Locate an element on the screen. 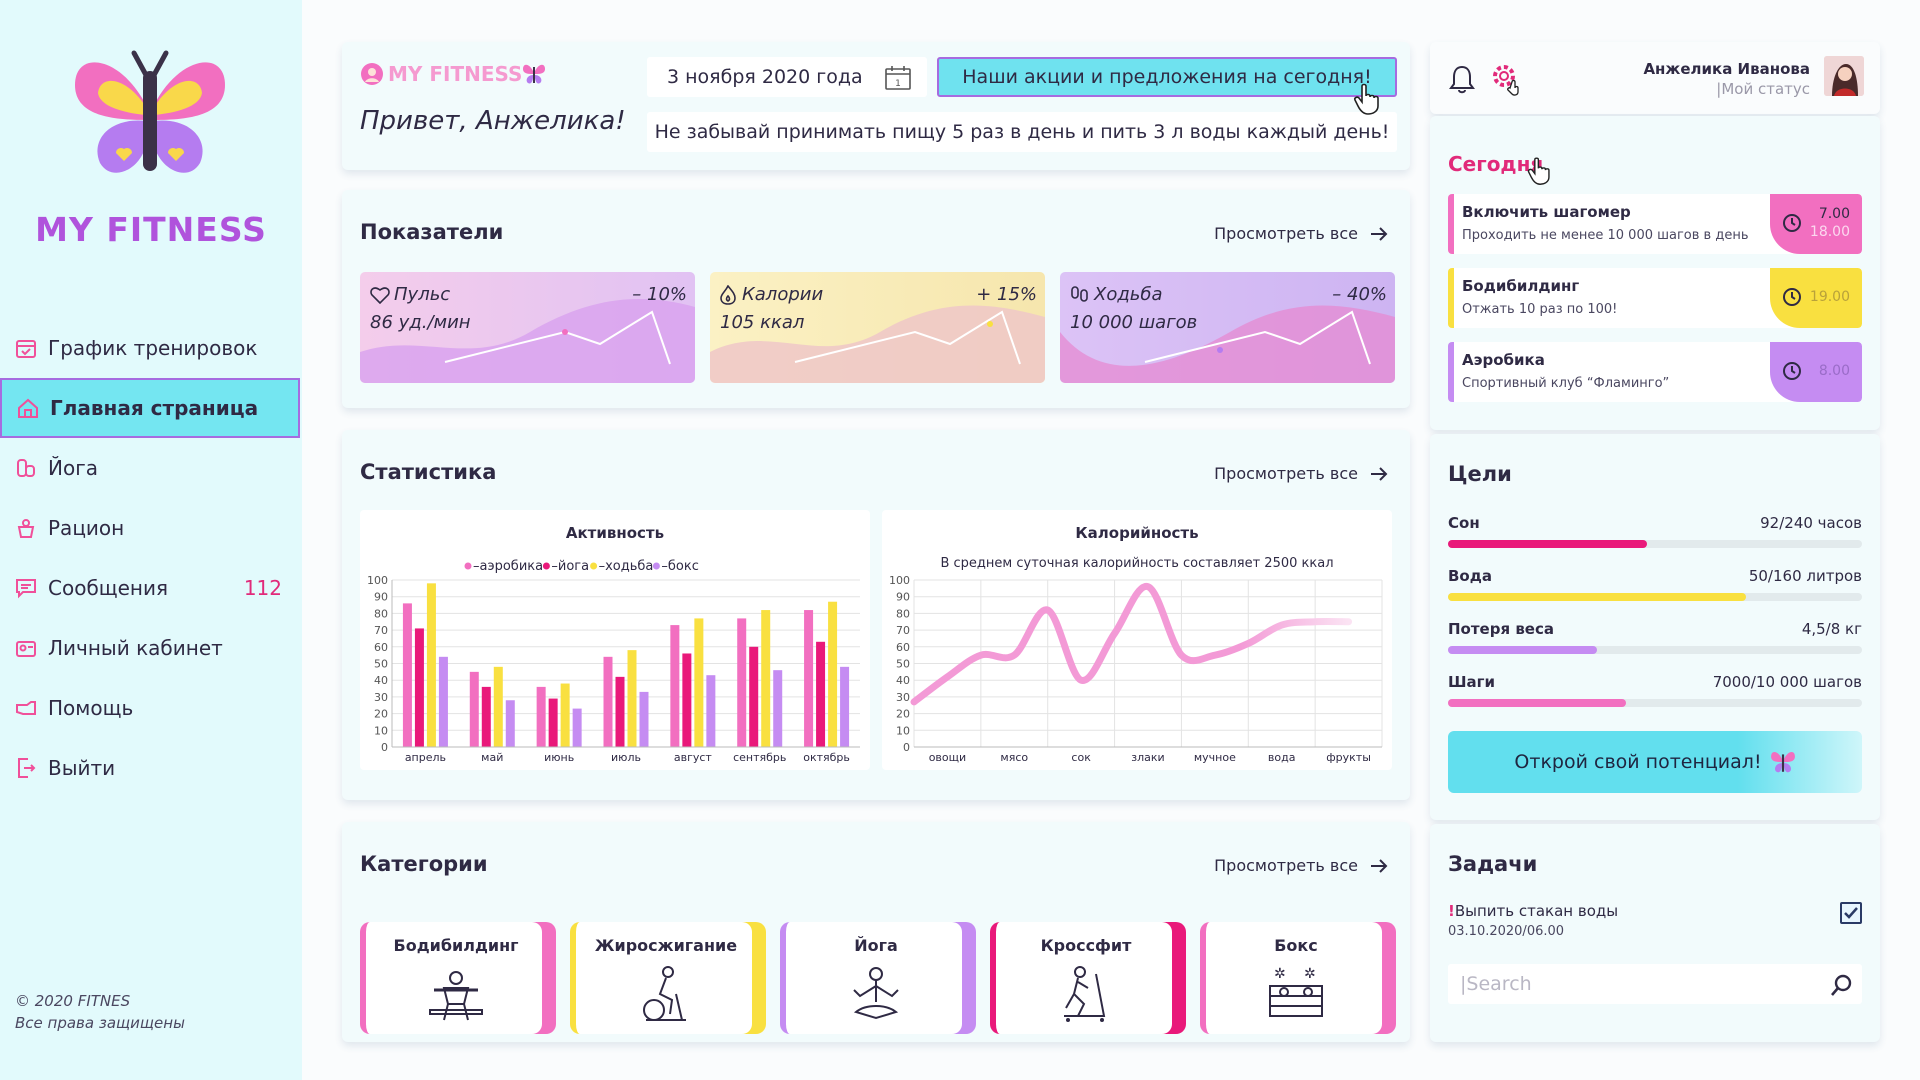  y-tick-label: 40 is located at coordinates (381, 680).